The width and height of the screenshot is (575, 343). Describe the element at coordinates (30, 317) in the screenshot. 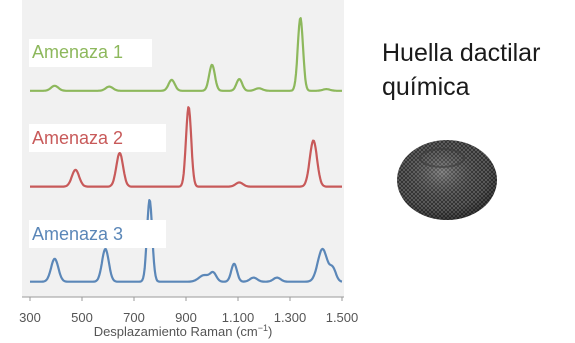

I see `x-tick-label: 300` at that location.